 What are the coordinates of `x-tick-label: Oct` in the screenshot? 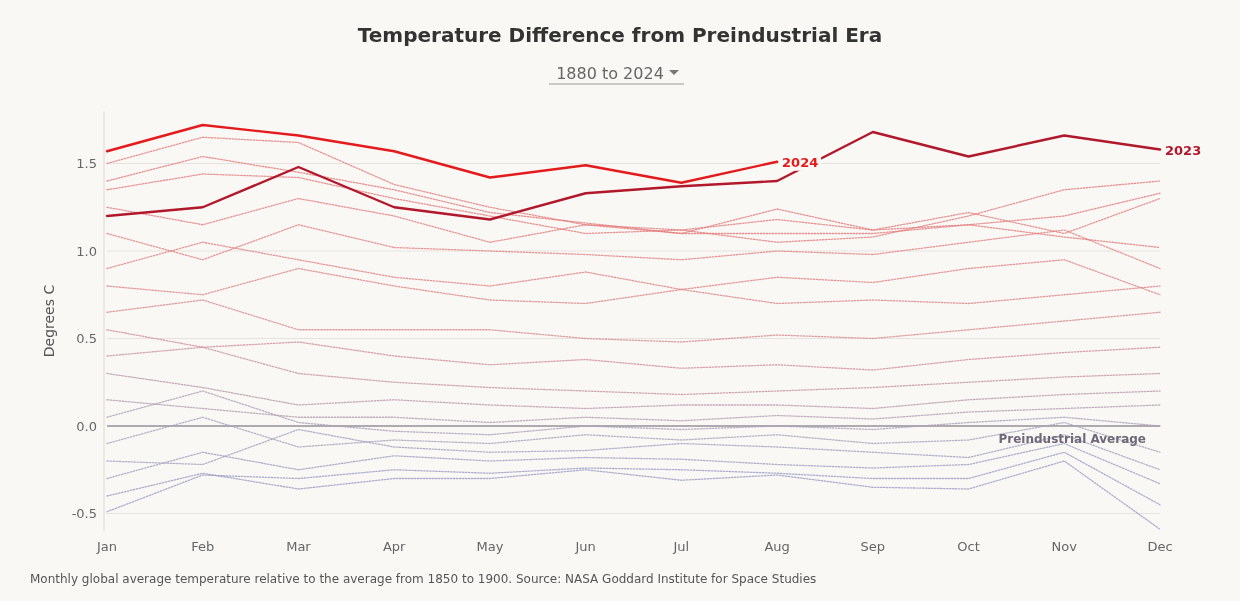 It's located at (968, 546).